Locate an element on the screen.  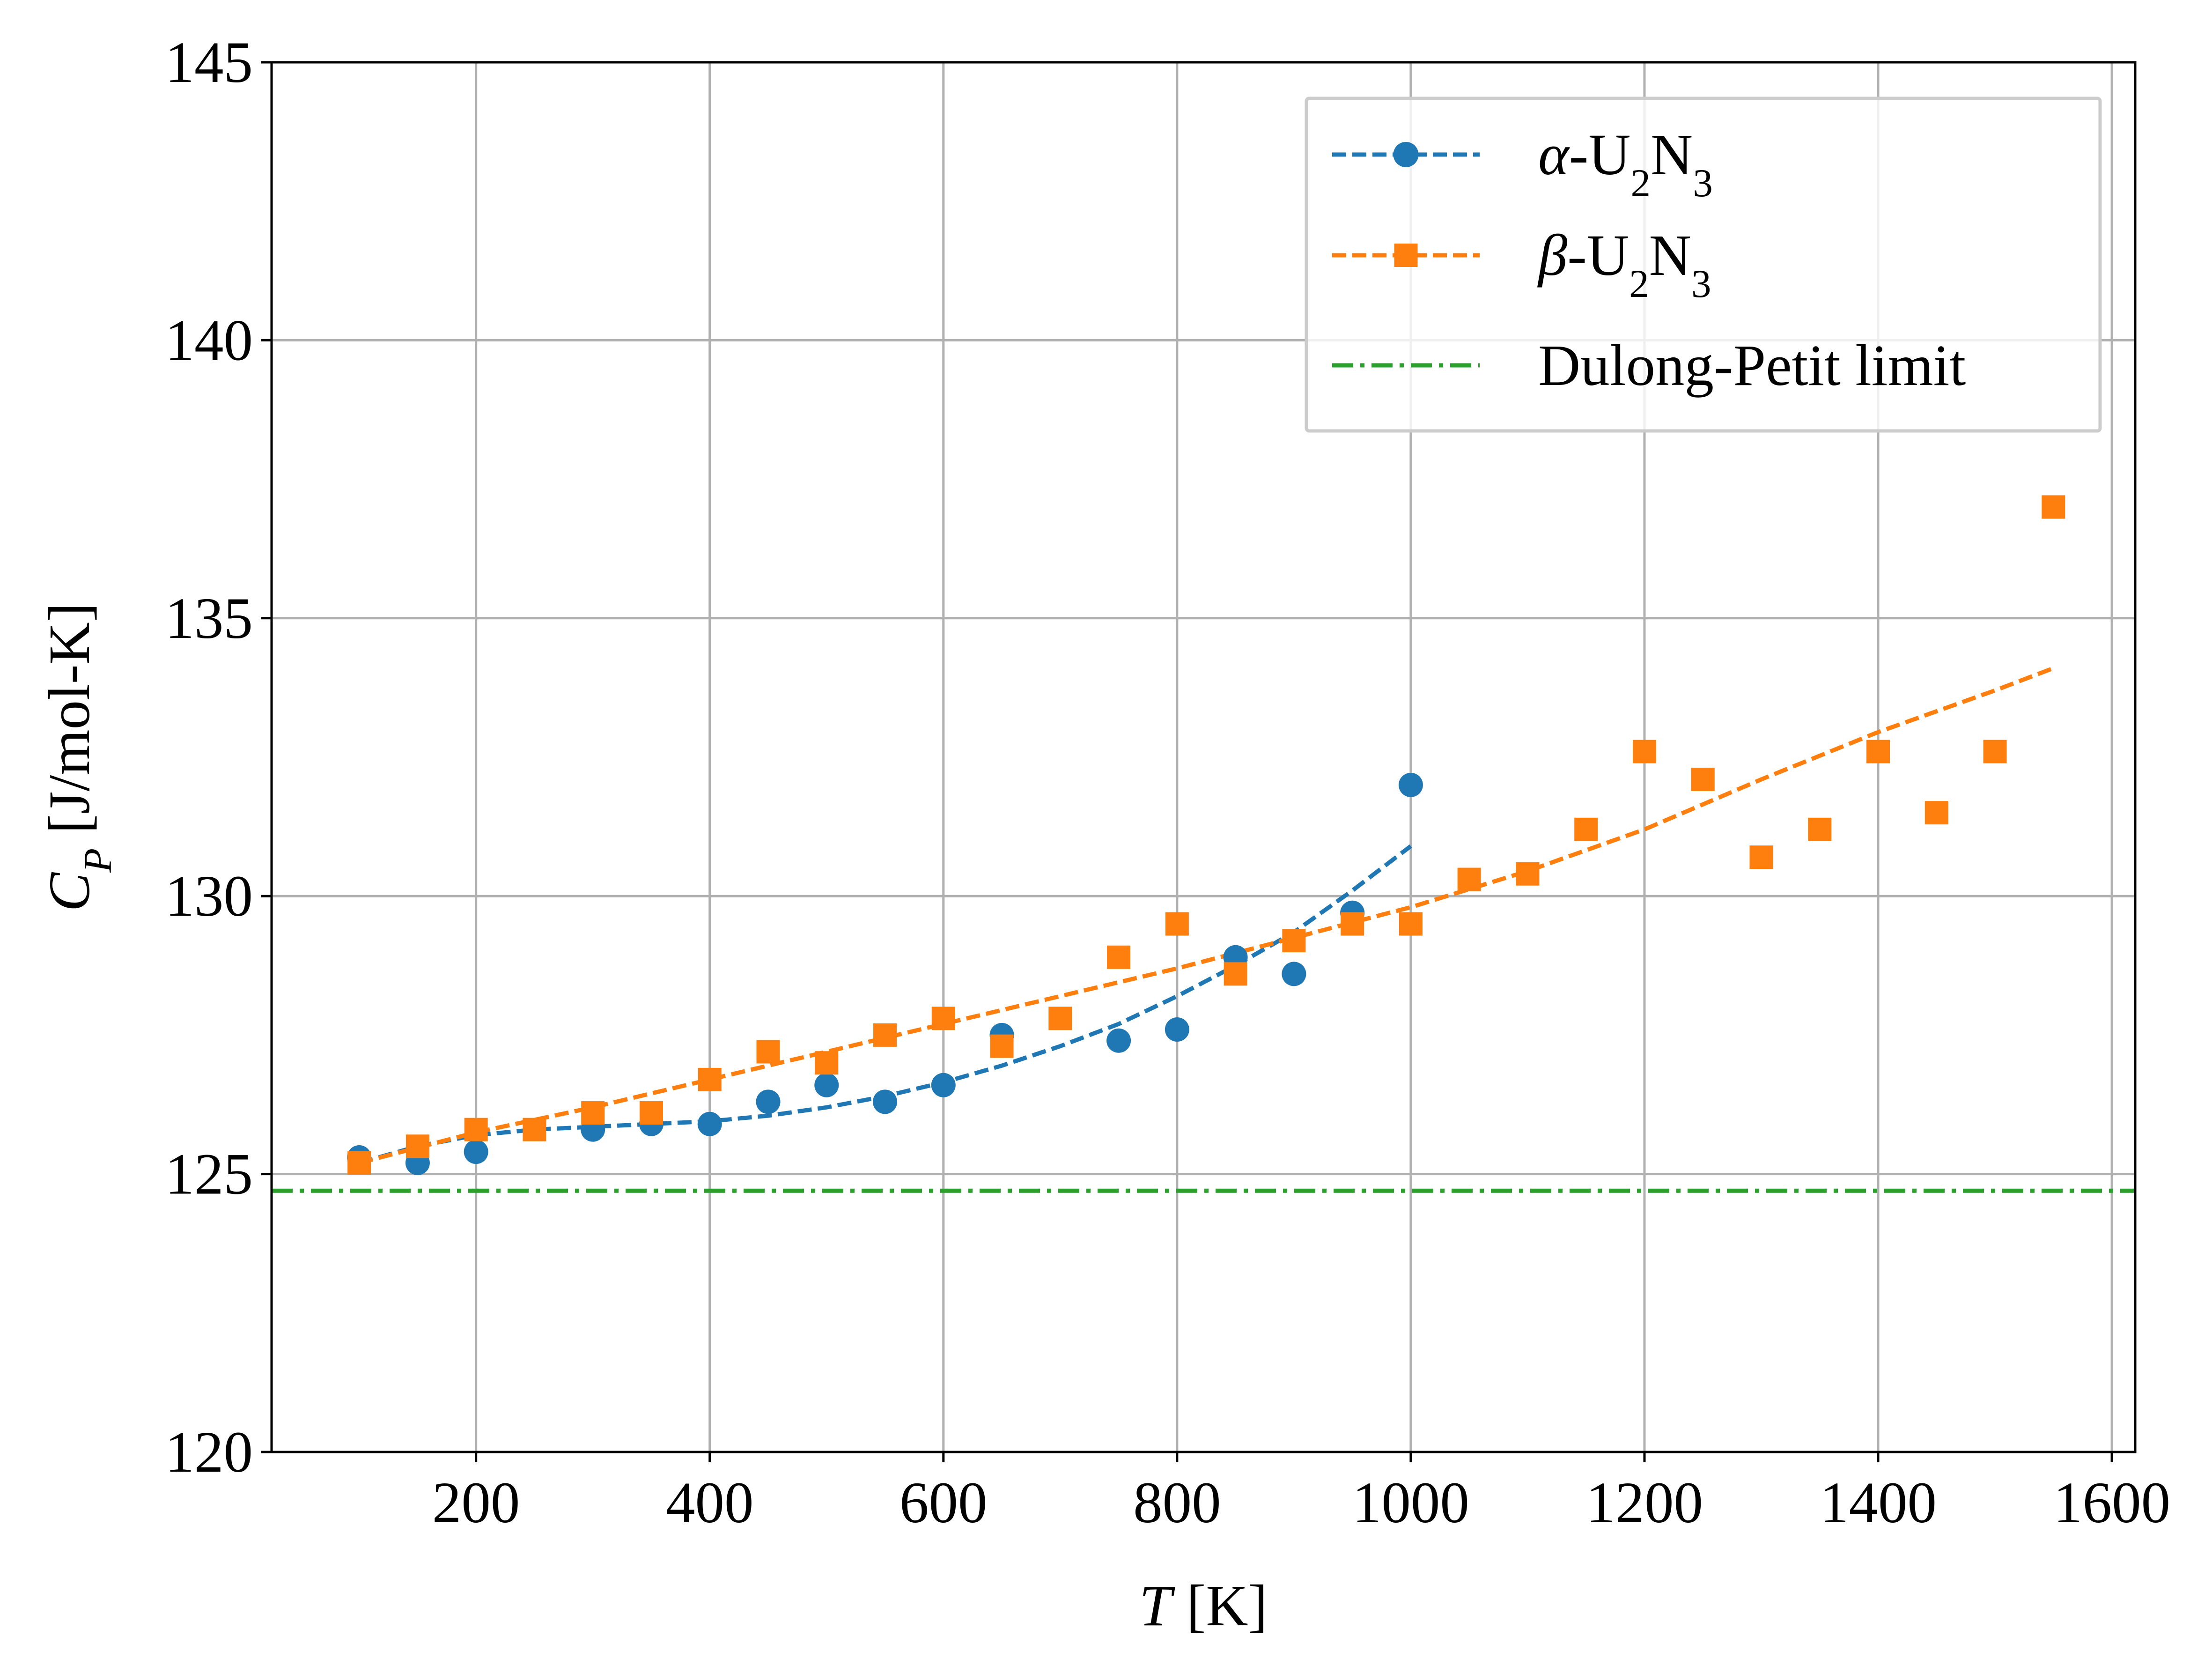
y-tick-label-145: 145 is located at coordinates (209, 62).